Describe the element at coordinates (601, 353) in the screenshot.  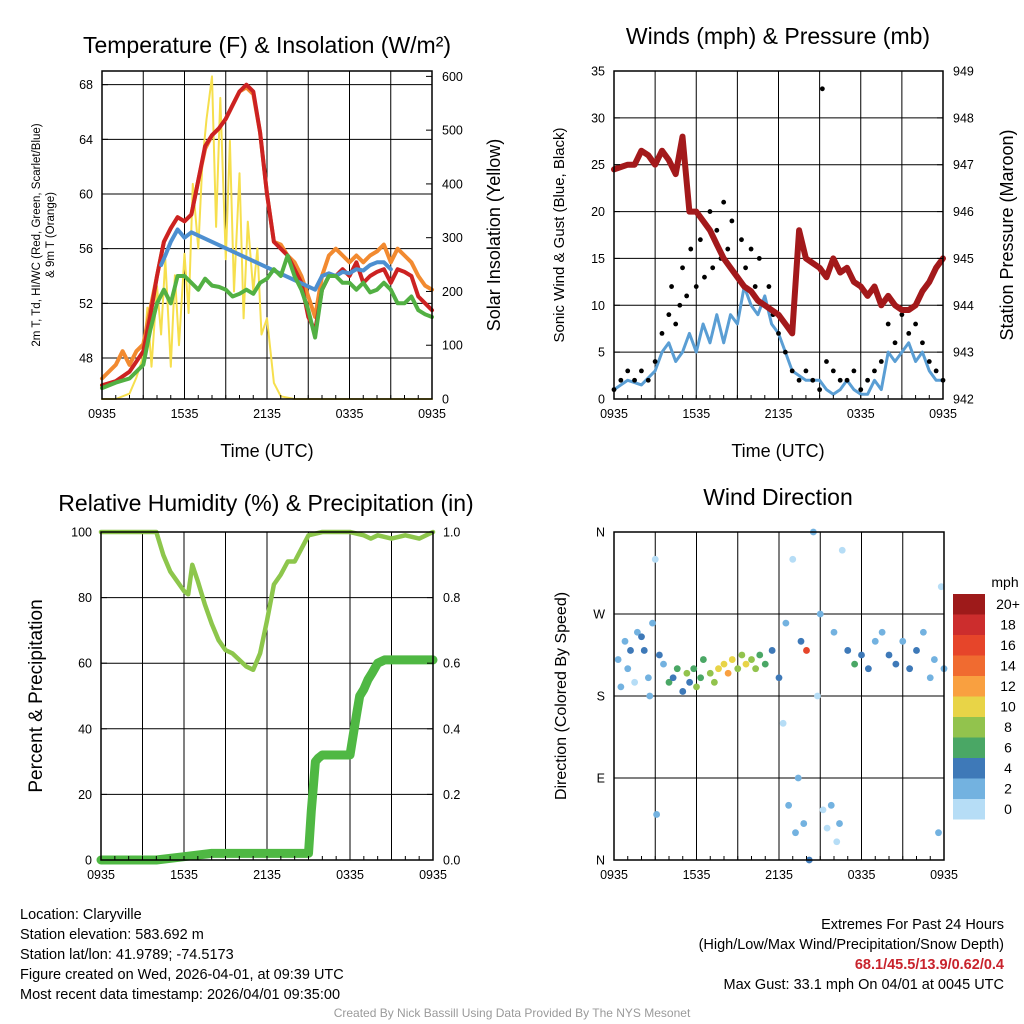
I see `left-tick-label: 5` at that location.